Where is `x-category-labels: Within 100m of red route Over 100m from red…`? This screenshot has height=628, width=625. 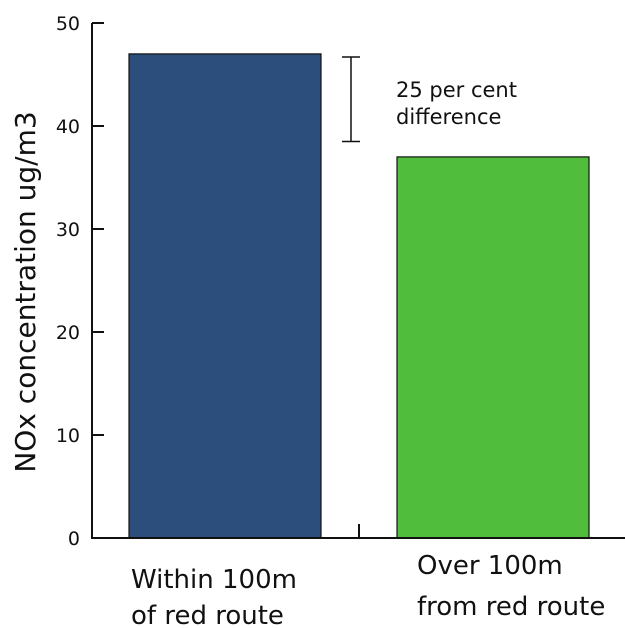 x-category-labels: Within 100m of red route Over 100m from red… is located at coordinates (368, 589).